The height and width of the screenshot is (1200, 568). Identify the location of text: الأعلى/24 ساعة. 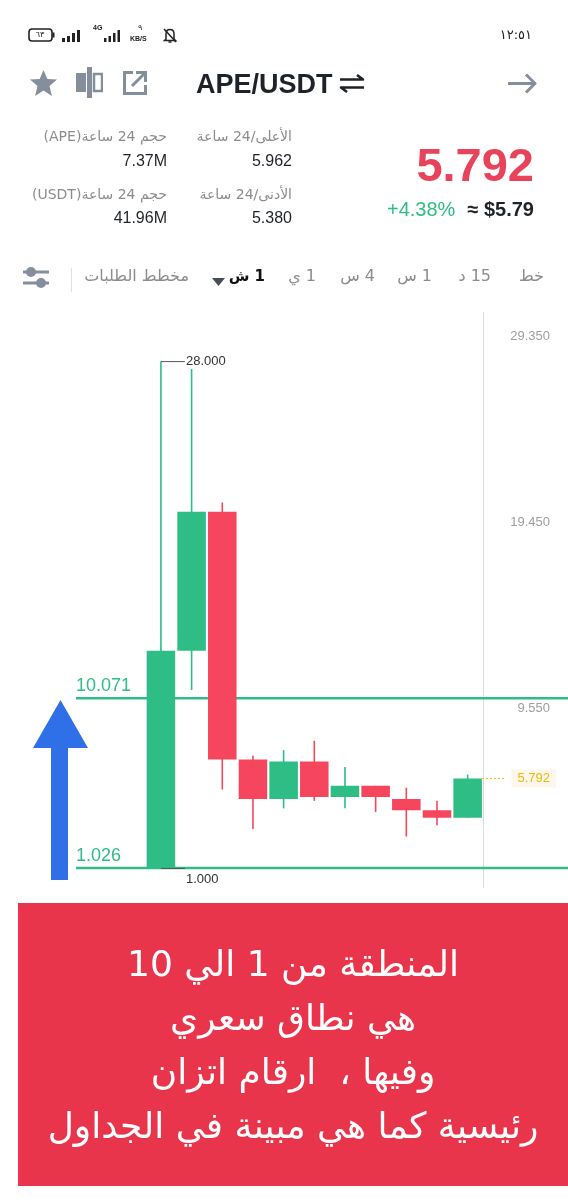
(244, 136).